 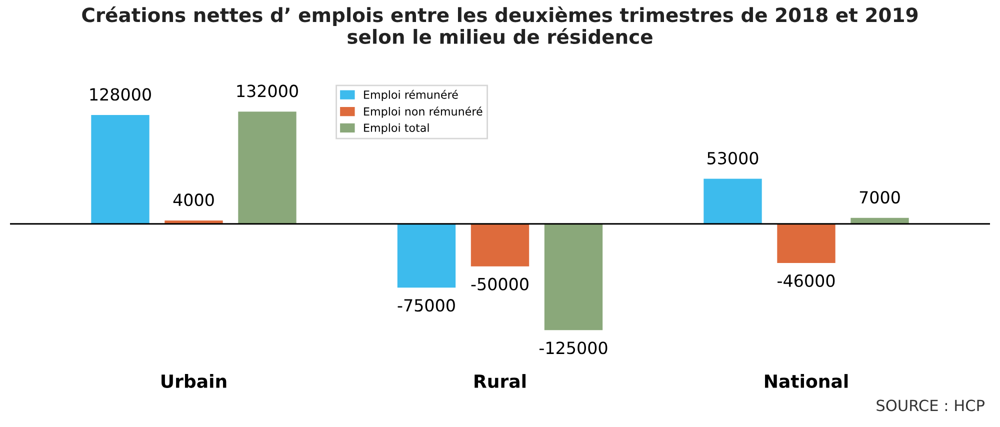 I want to click on data-label: -75000, so click(x=426, y=305).